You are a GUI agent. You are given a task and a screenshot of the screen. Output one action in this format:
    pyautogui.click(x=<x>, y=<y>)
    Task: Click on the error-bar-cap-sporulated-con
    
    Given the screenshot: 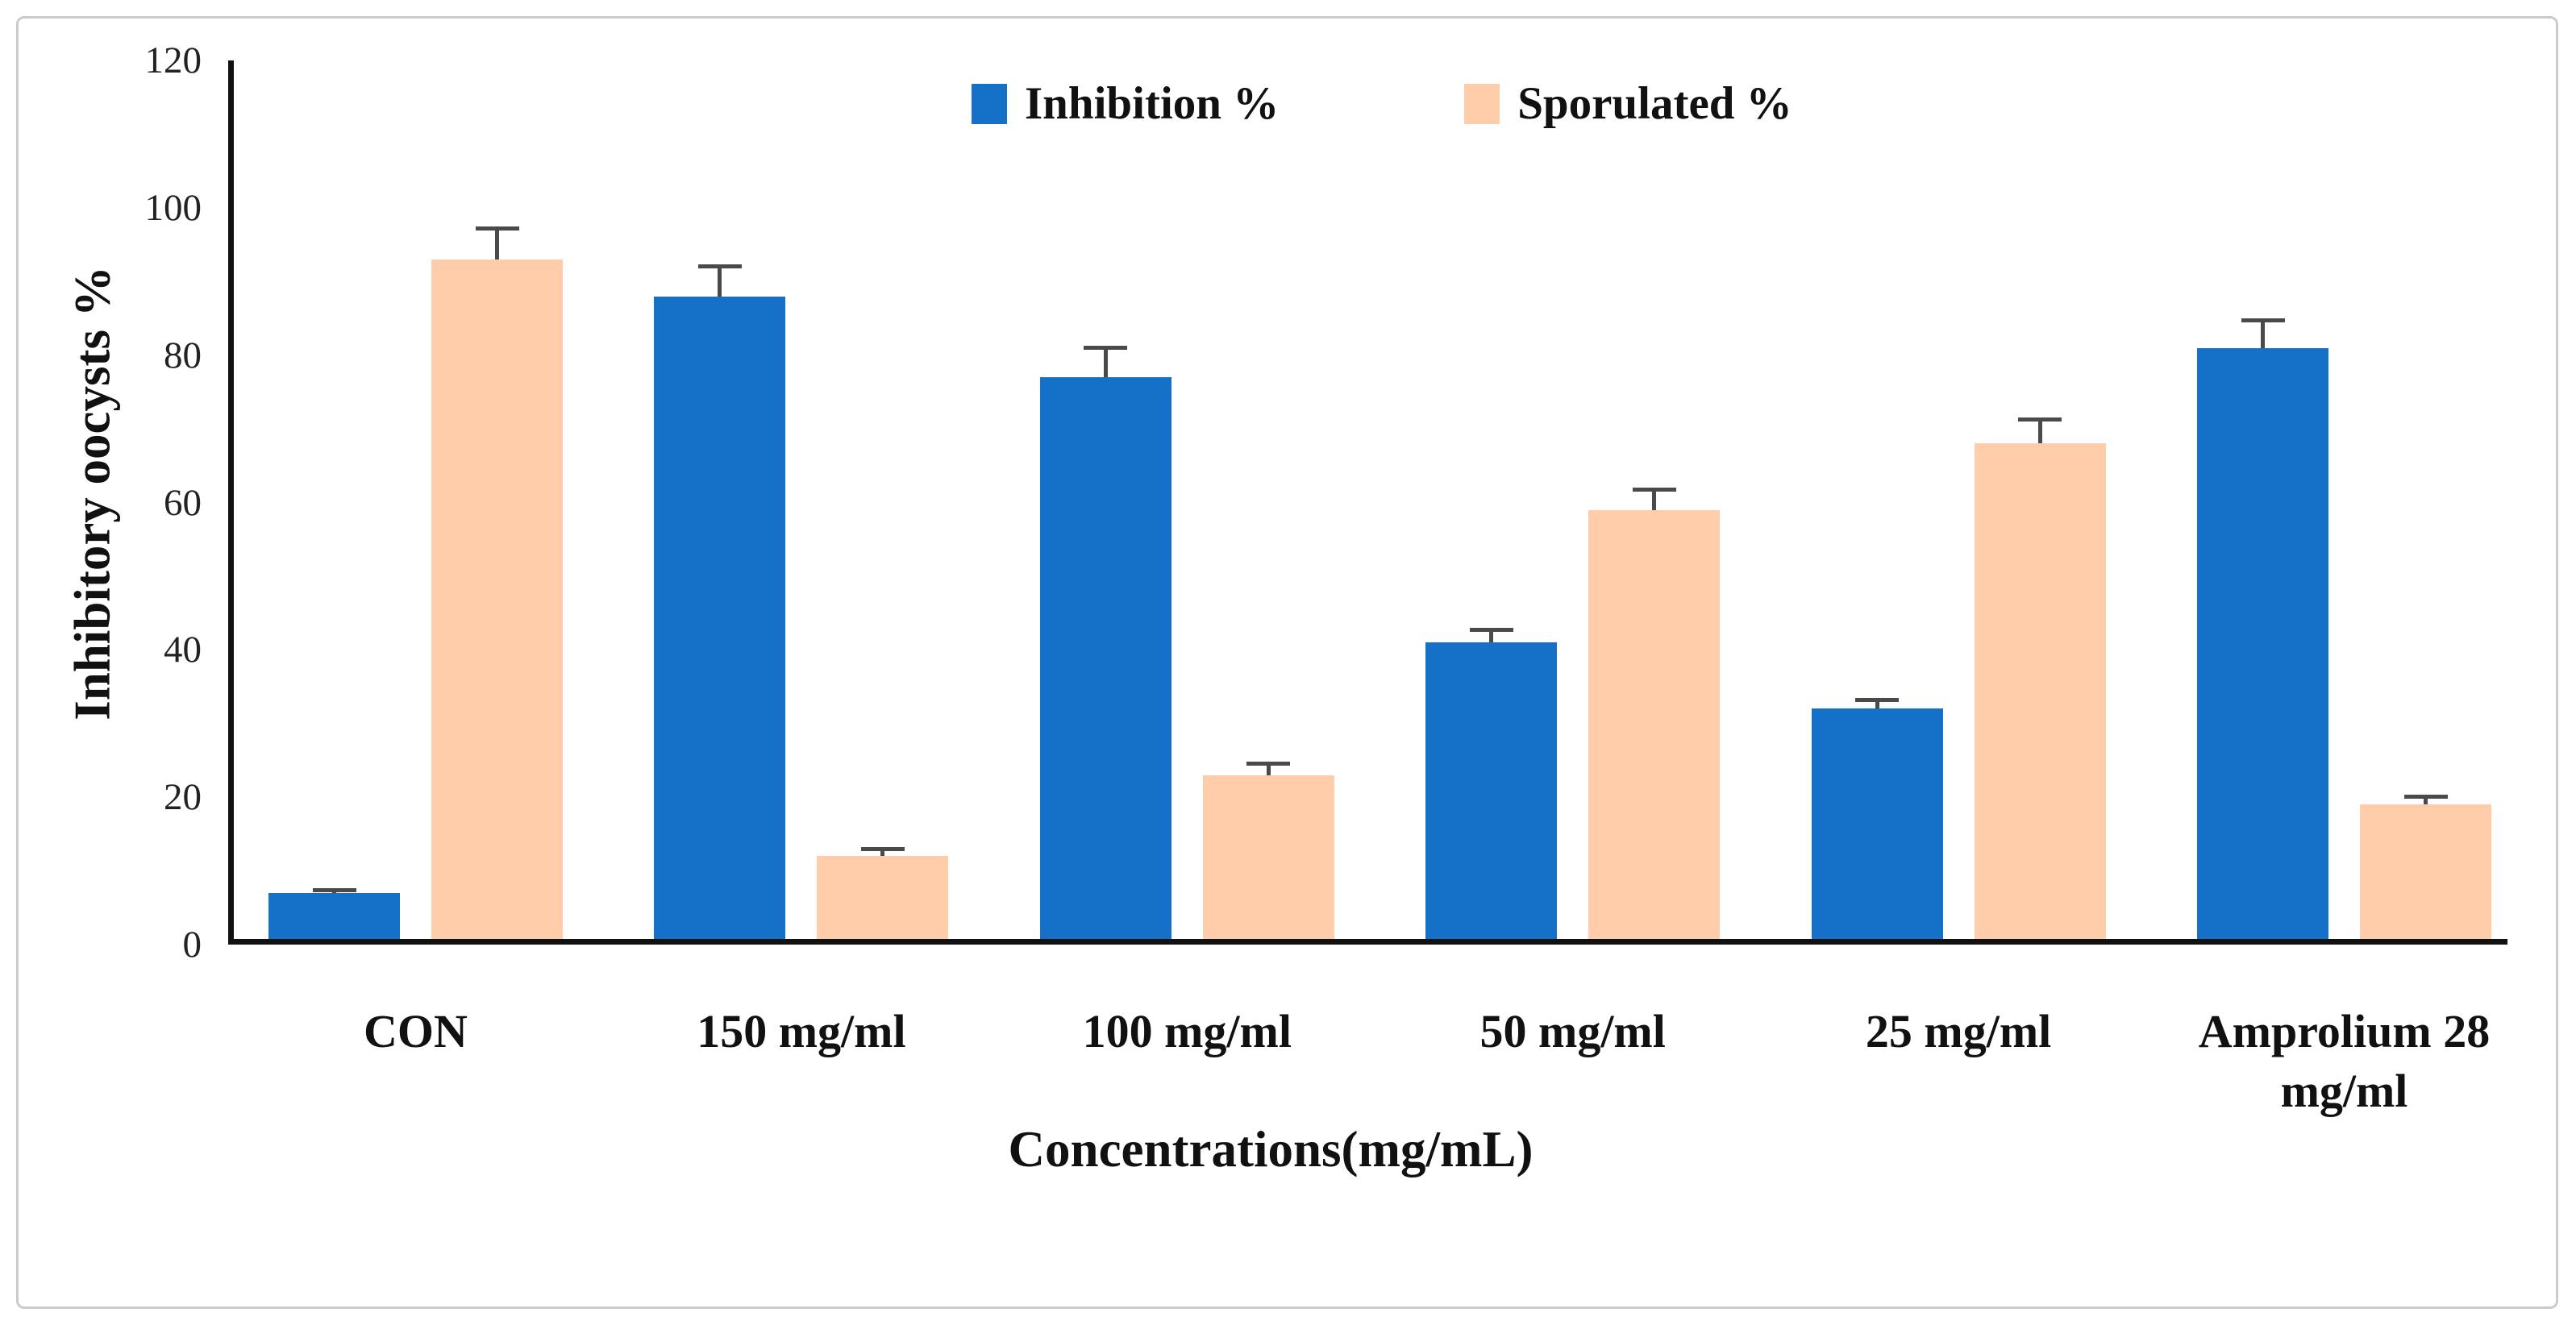 What is the action you would take?
    pyautogui.click(x=497, y=229)
    